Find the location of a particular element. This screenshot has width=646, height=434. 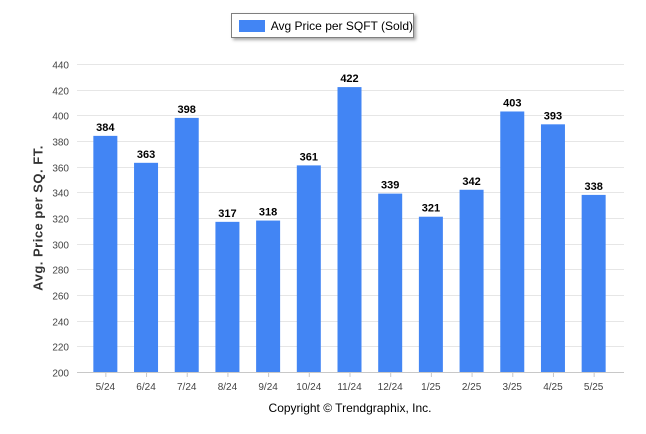

x-tick-label: 12/24 is located at coordinates (390, 387).